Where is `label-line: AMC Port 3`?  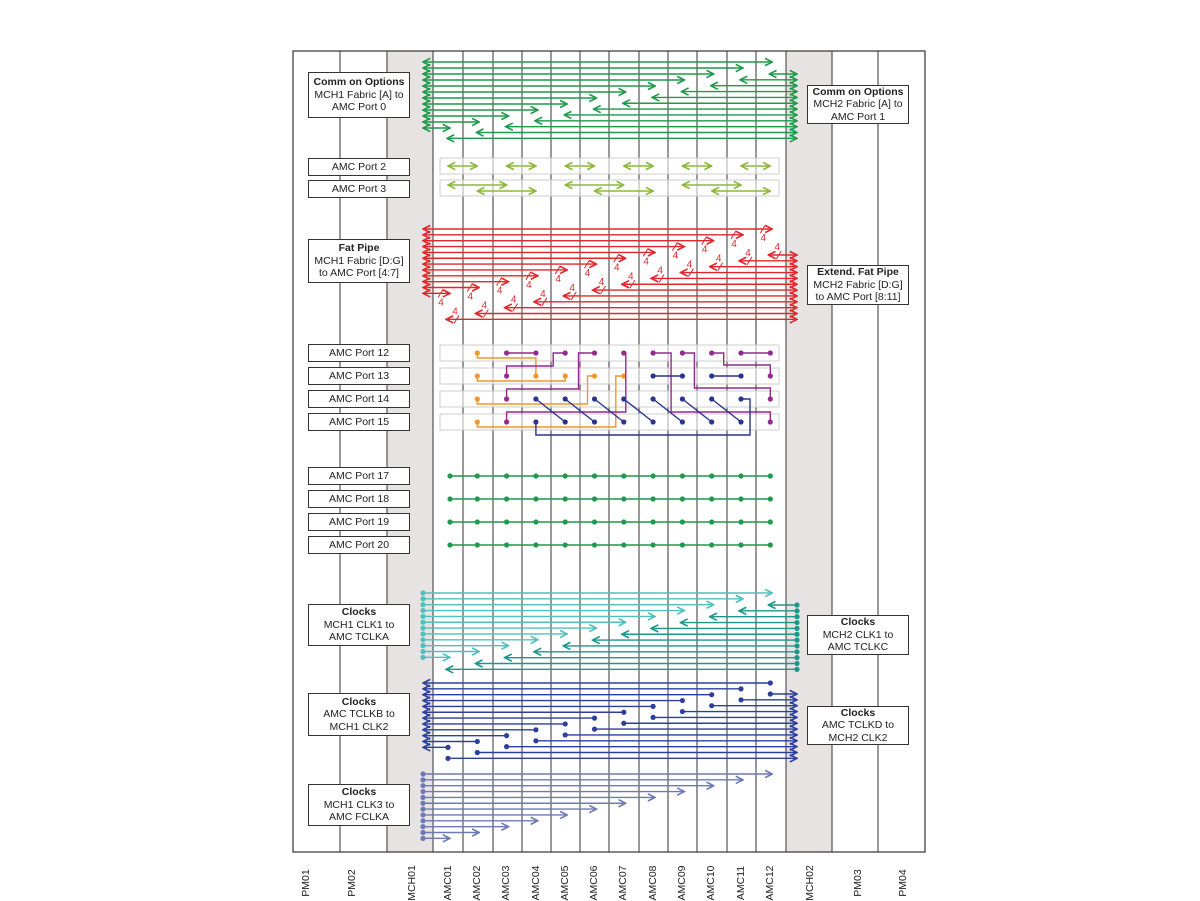 label-line: AMC Port 3 is located at coordinates (359, 188).